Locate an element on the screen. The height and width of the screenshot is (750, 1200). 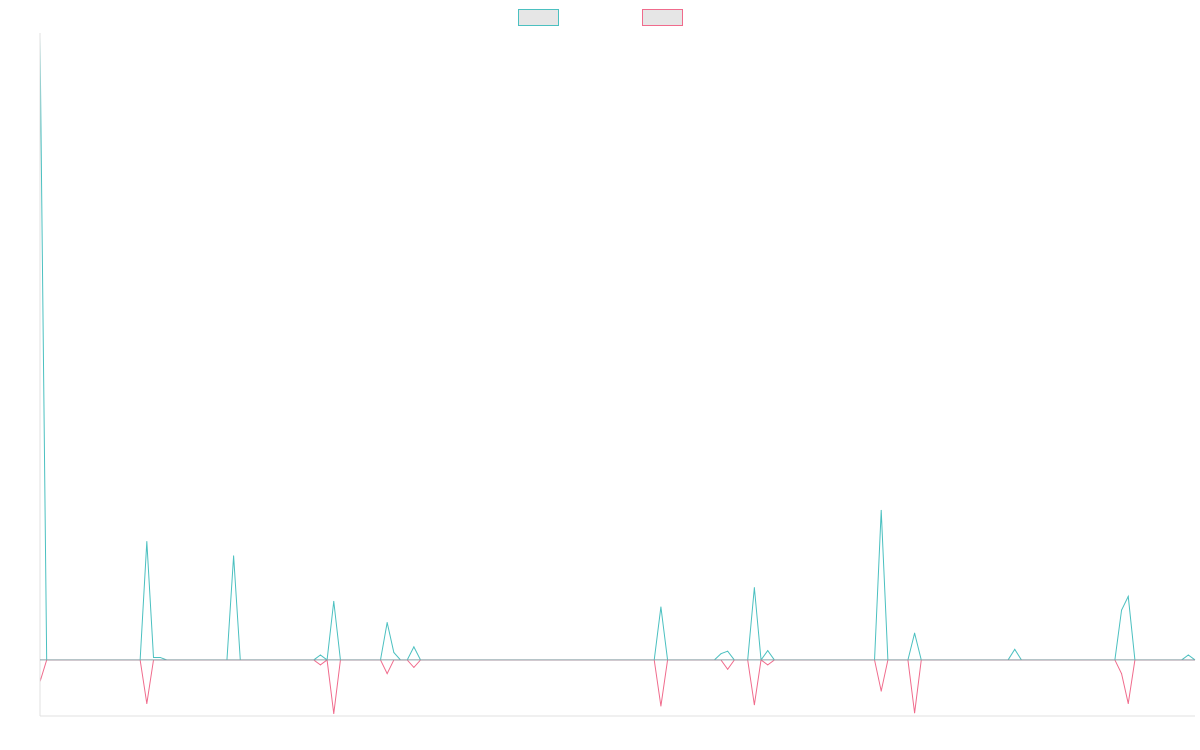
series-2-area is located at coordinates (617, 686).